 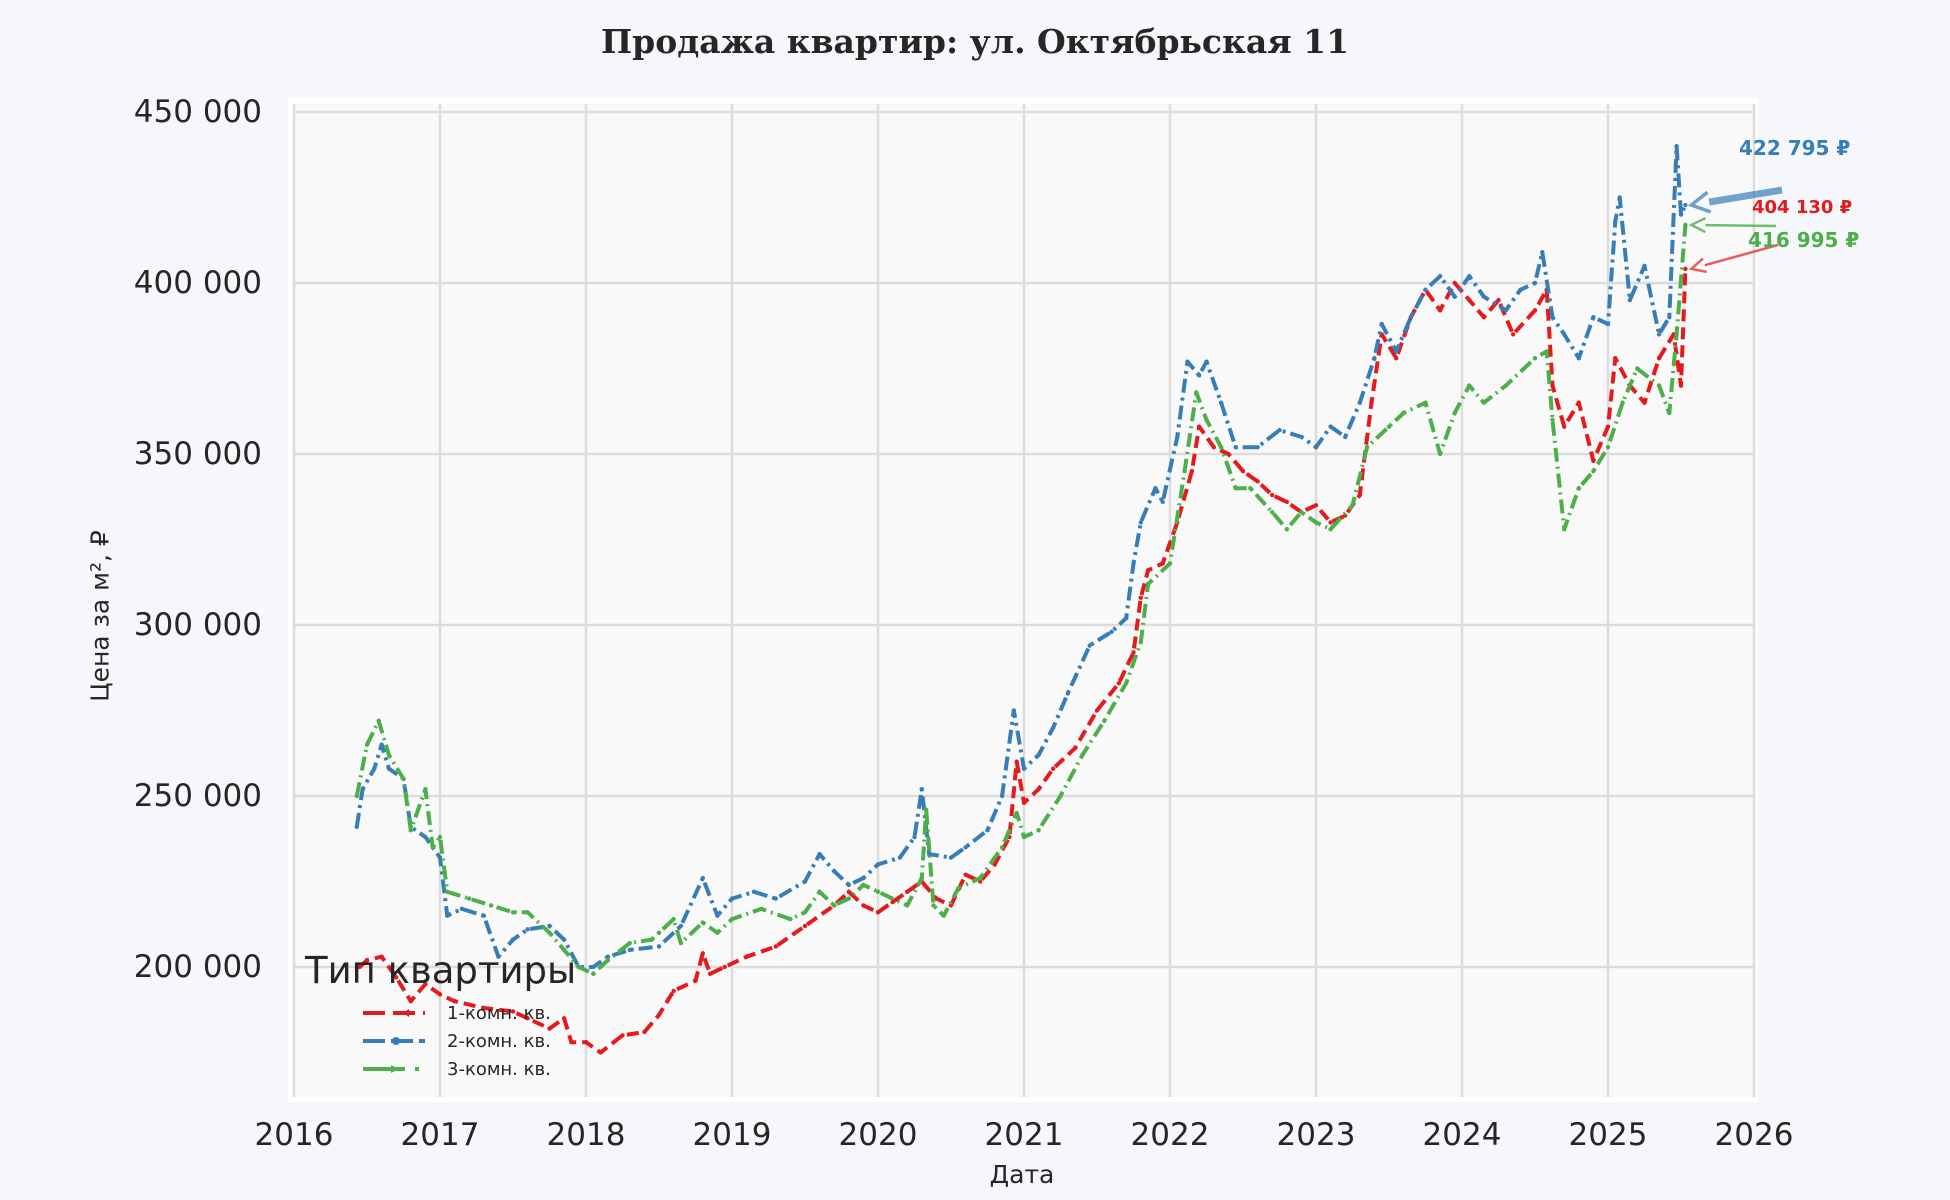 What do you see at coordinates (394, 1041) in the screenshot?
I see `legend-swatch-blue-line-icon` at bounding box center [394, 1041].